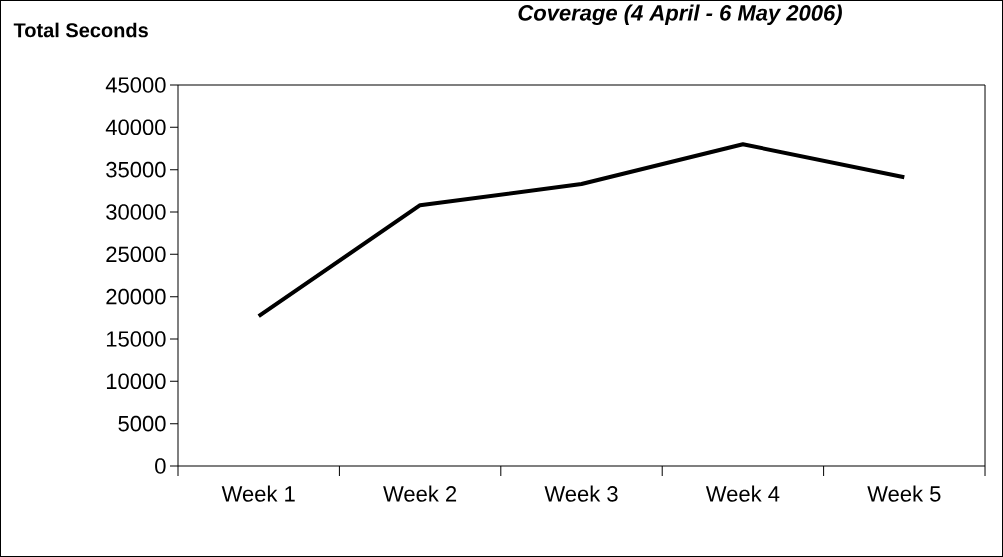  I want to click on y-tick-label: 5000, so click(142, 423).